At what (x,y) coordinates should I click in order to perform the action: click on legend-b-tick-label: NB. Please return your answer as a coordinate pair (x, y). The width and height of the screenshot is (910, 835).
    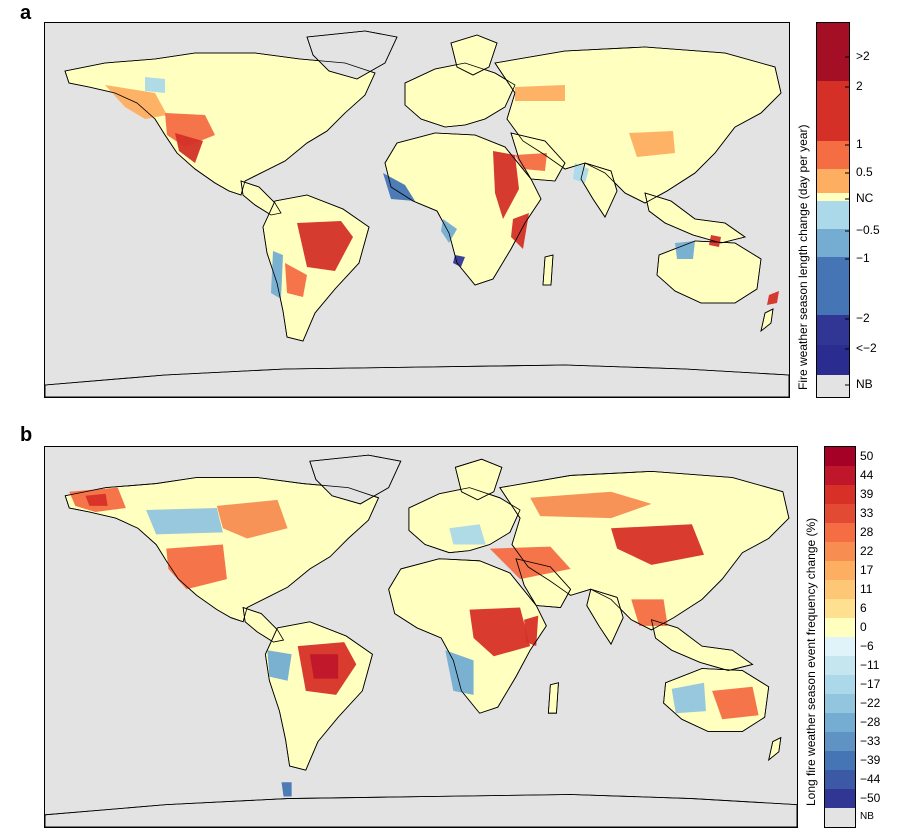
    Looking at the image, I should click on (867, 816).